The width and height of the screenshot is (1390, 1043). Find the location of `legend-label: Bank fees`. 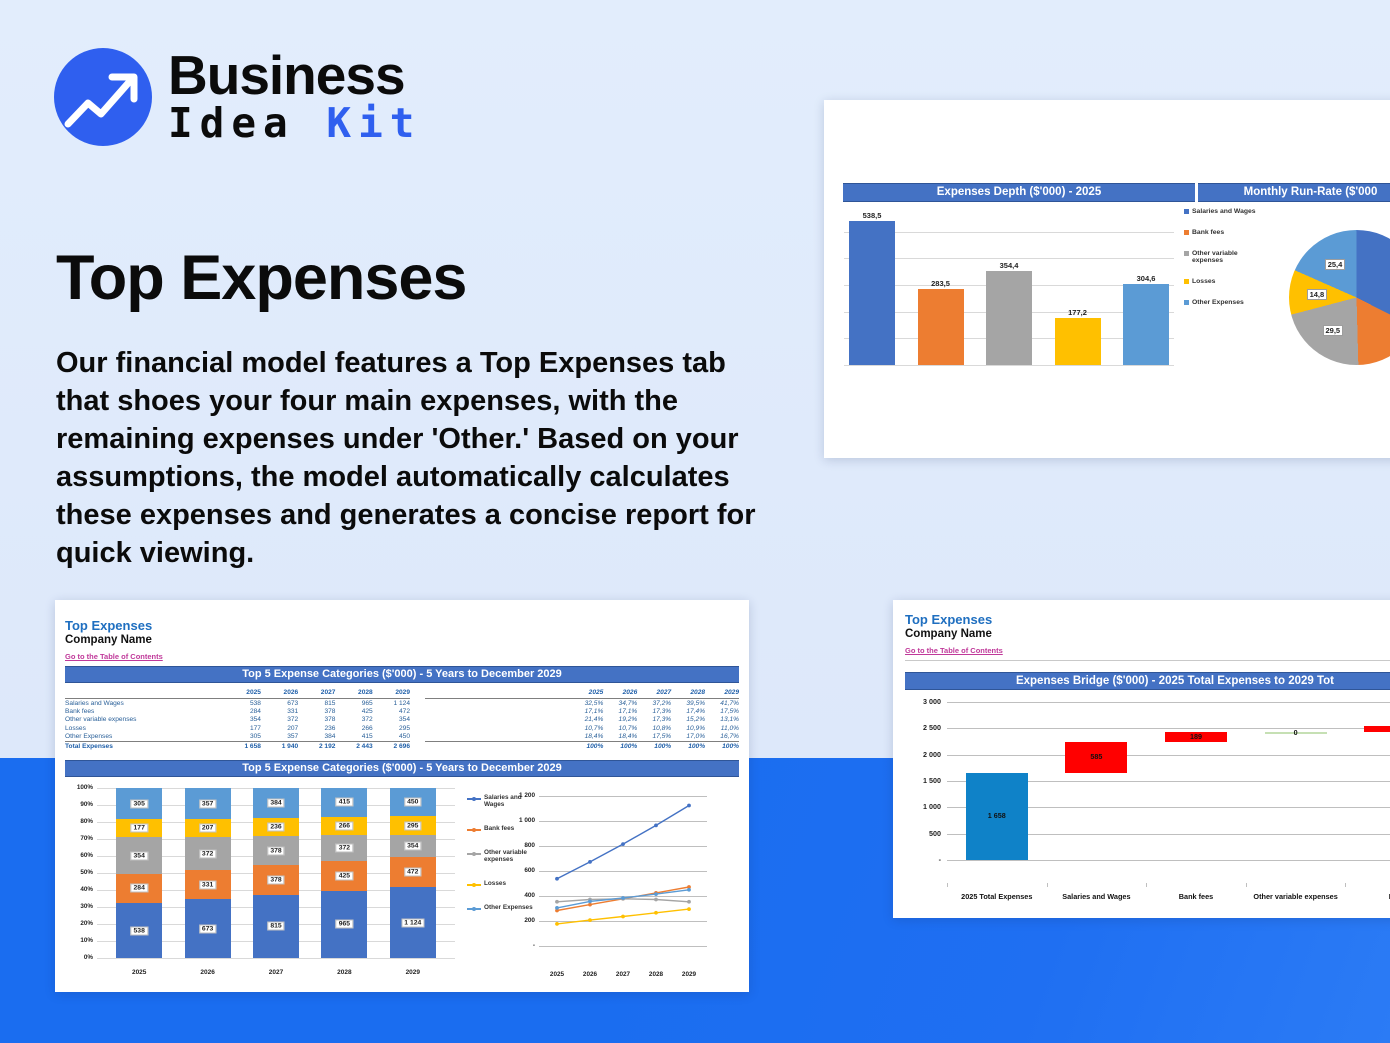

legend-label: Bank fees is located at coordinates (1208, 232).